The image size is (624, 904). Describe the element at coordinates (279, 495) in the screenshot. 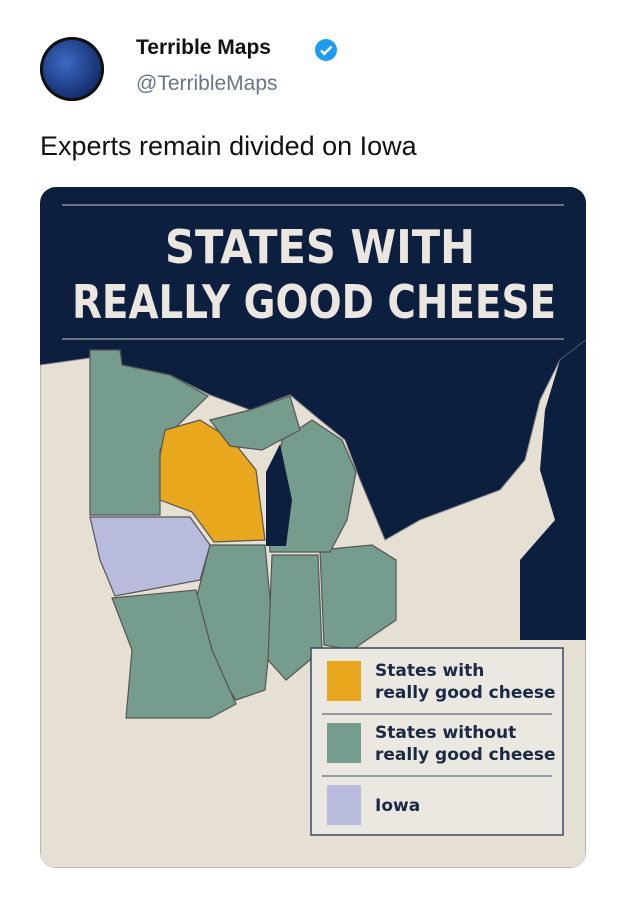

I see `lake` at that location.